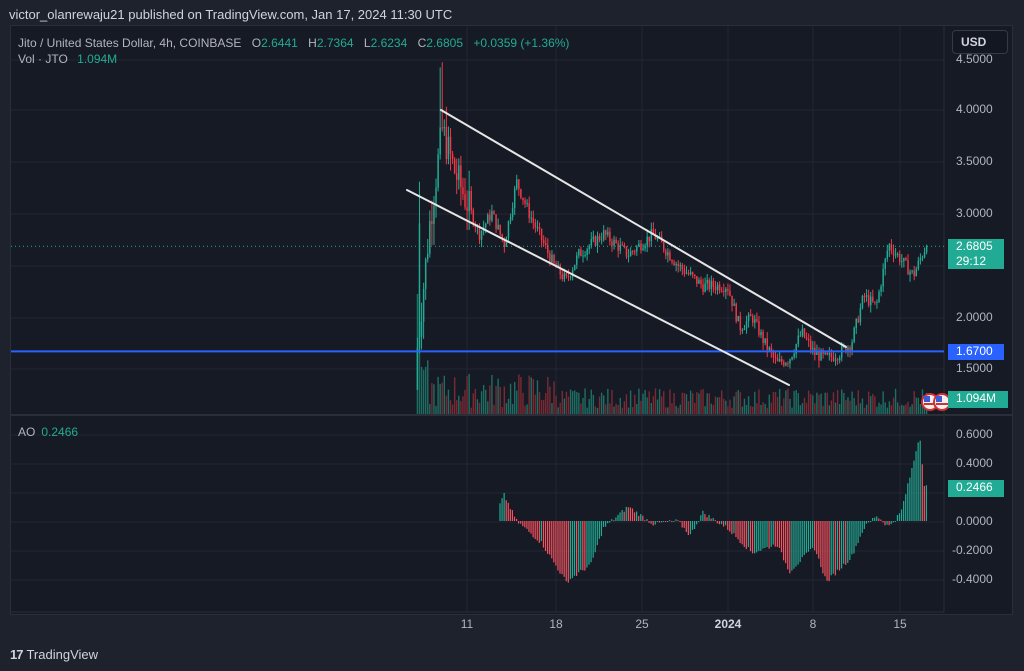 This screenshot has width=1024, height=671. I want to click on time-tick-label: 25, so click(642, 624).